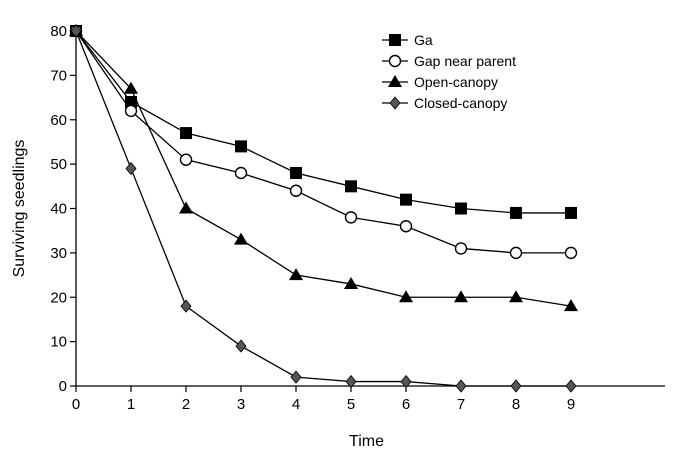 This screenshot has height=454, width=681. Describe the element at coordinates (465, 61) in the screenshot. I see `legend-label: Gap near parent` at that location.